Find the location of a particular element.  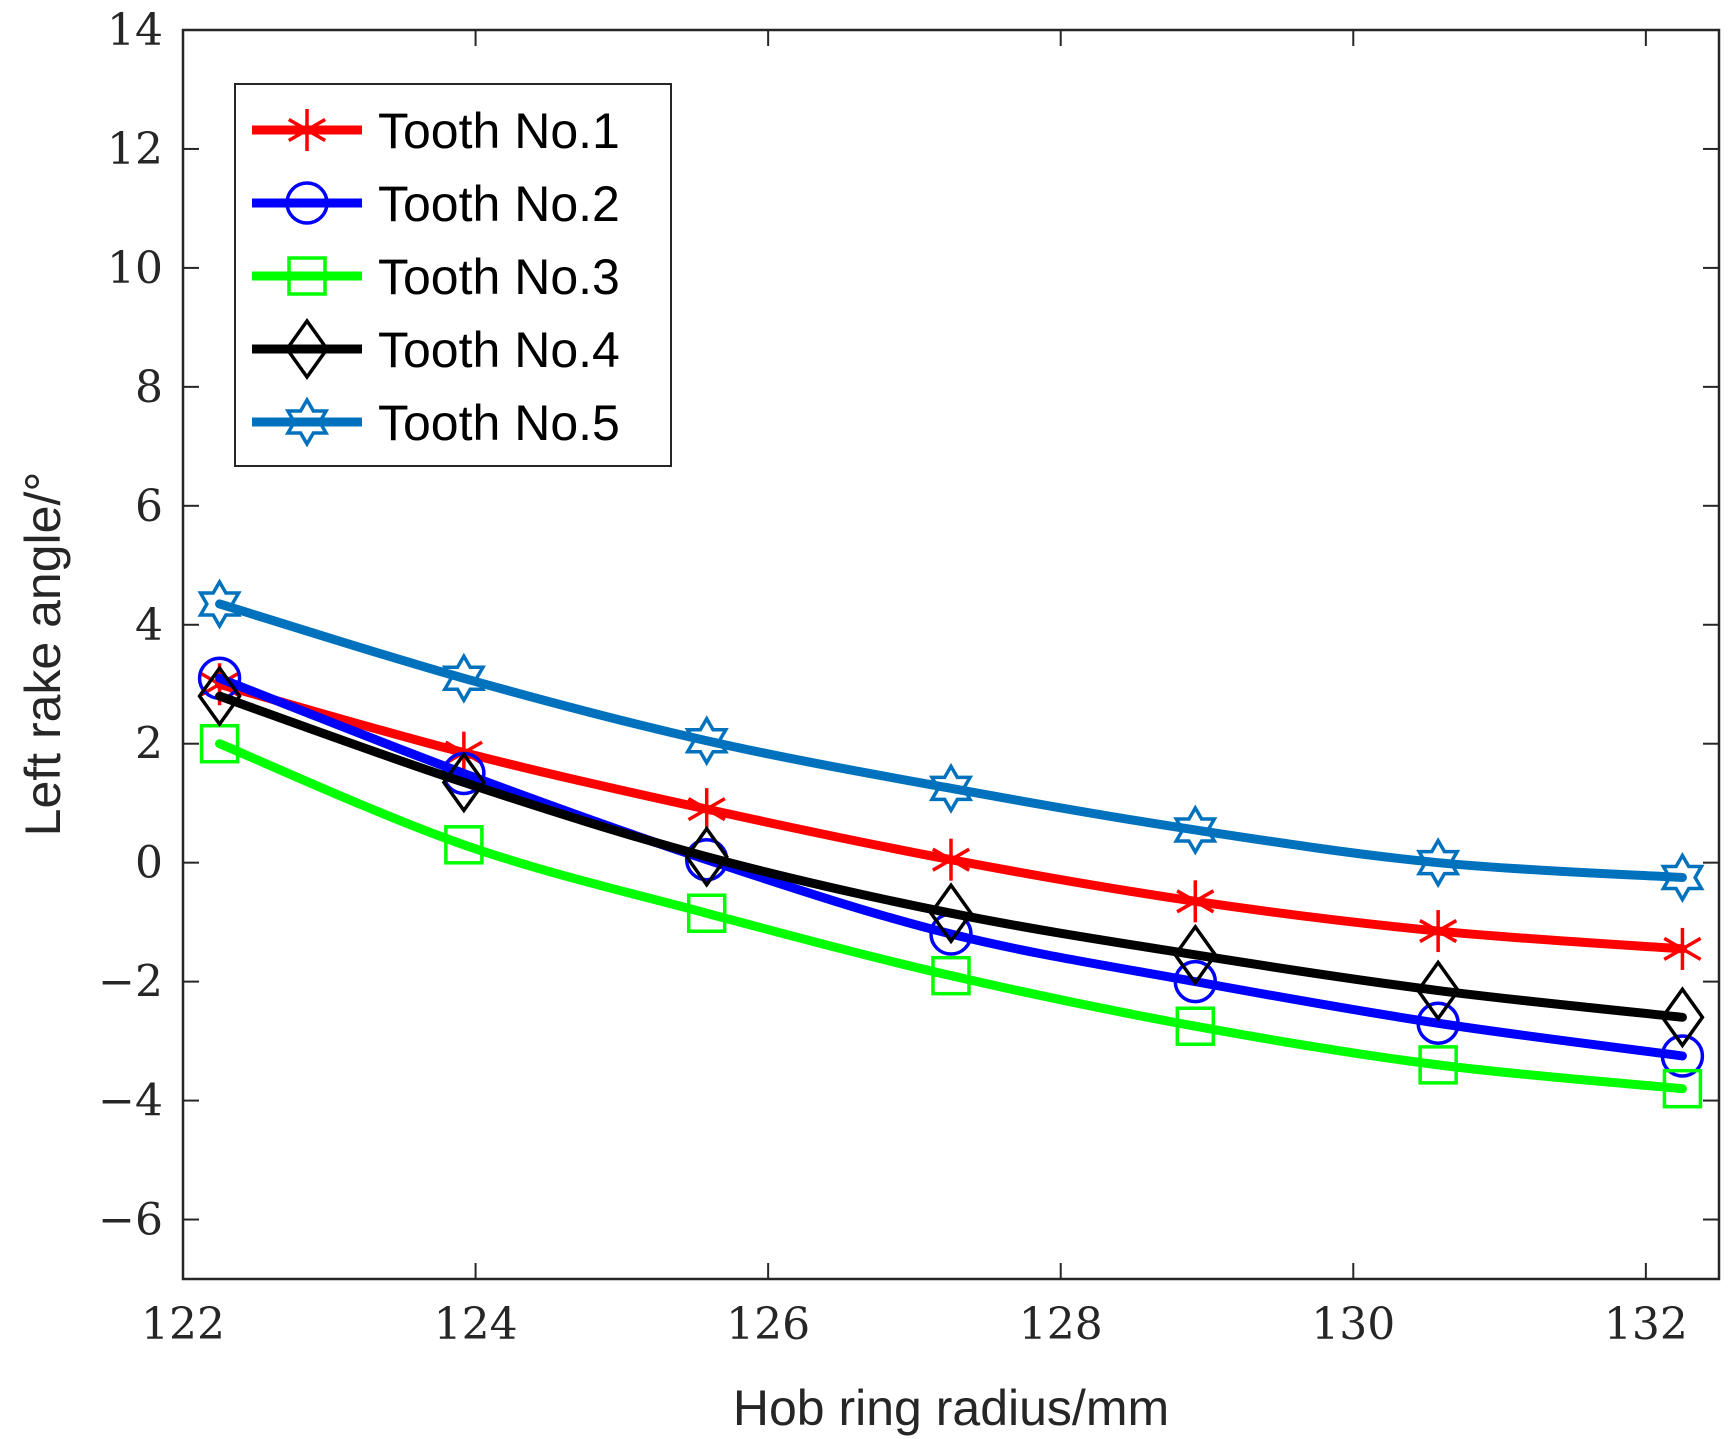

x-tick-label: 124 is located at coordinates (476, 1324).